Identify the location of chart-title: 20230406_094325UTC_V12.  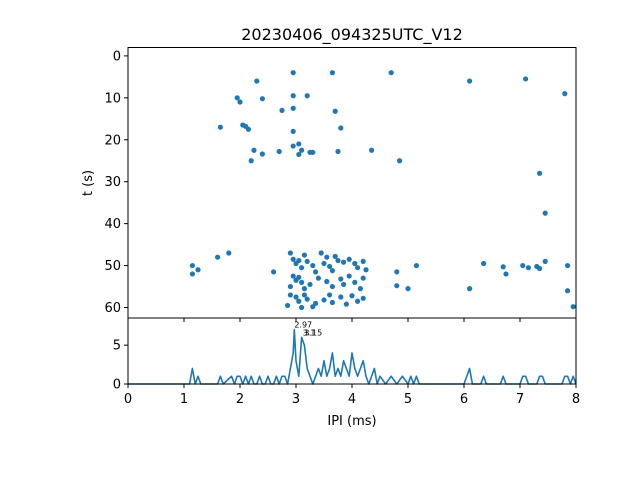
(352, 35).